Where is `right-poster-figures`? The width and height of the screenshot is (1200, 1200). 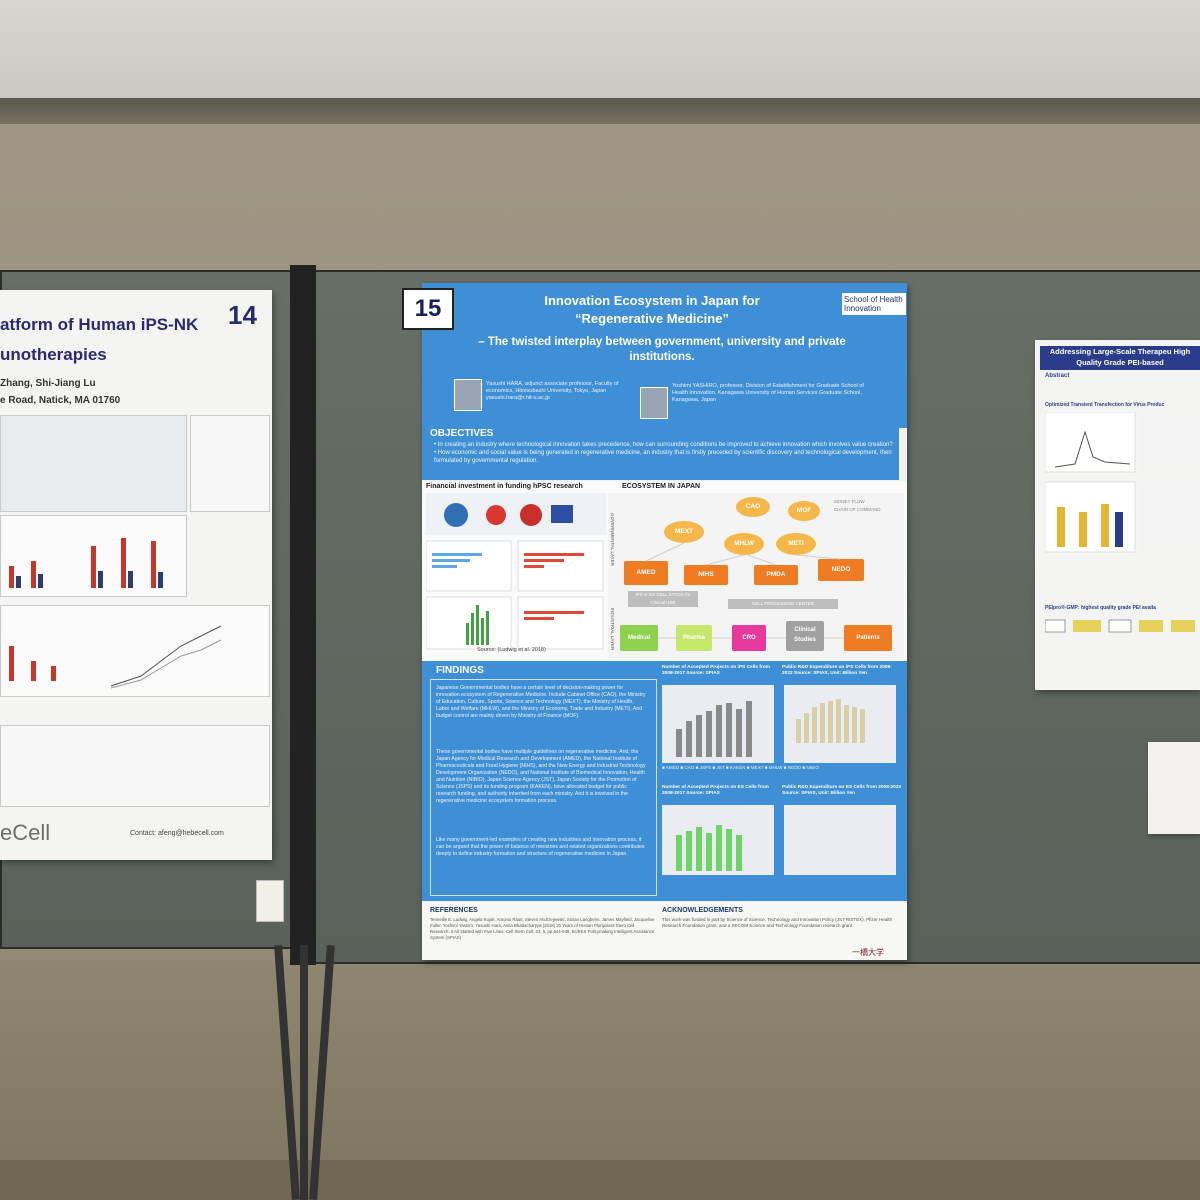 right-poster-figures is located at coordinates (1120, 482).